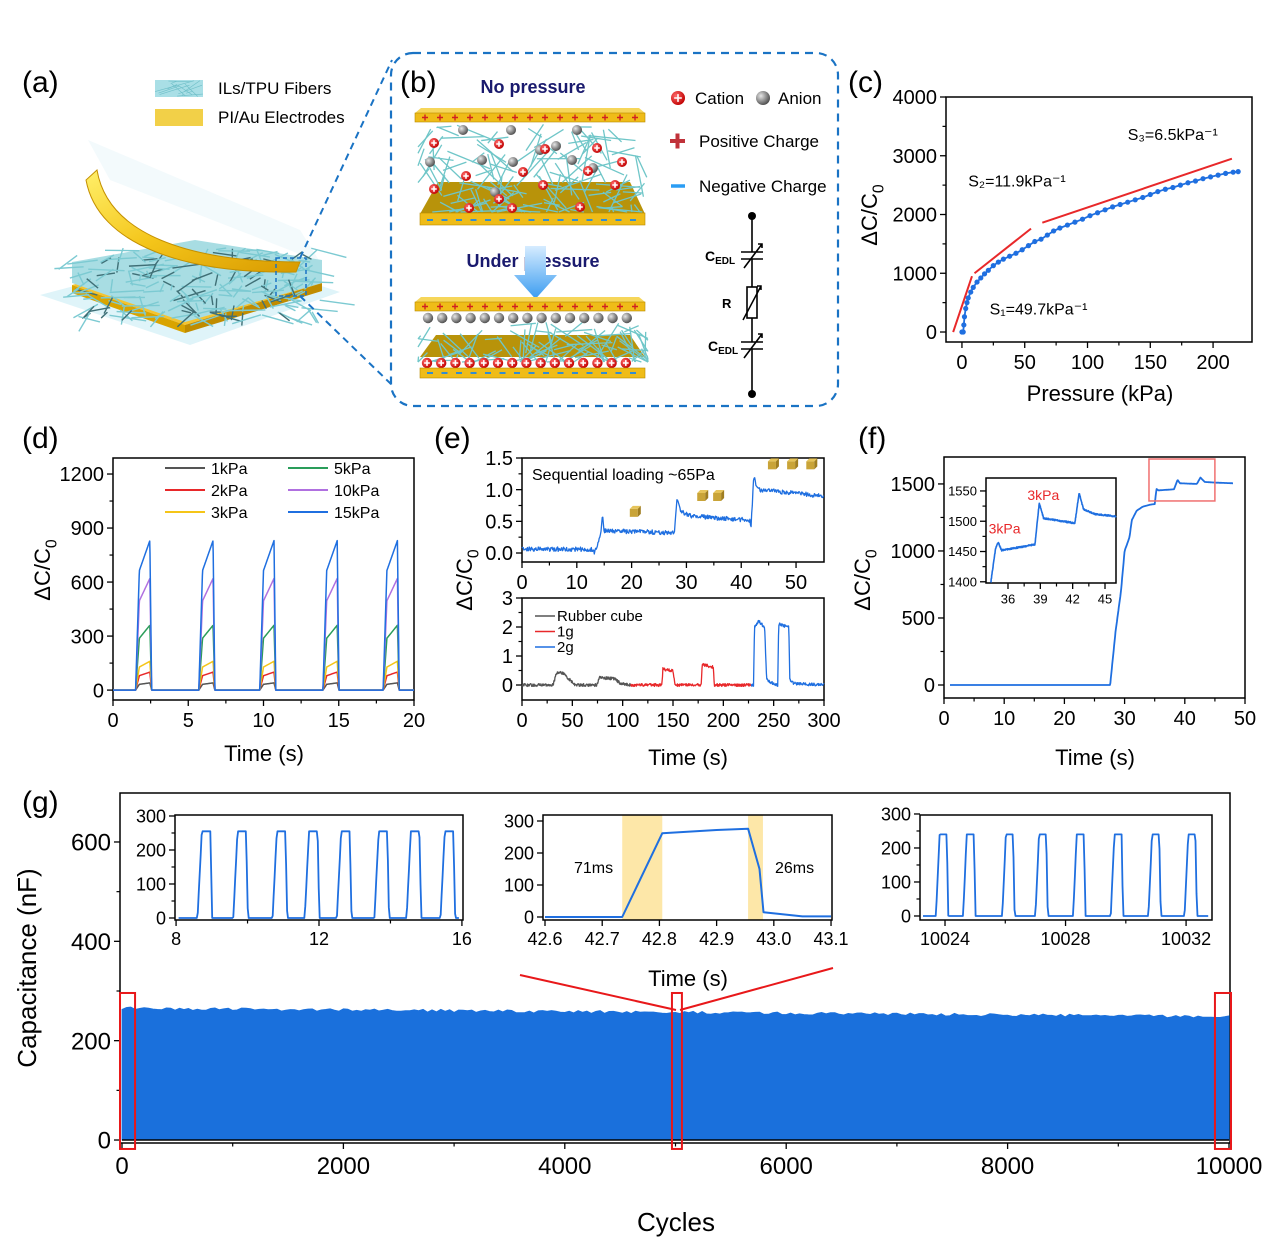 This screenshot has height=1250, width=1269. What do you see at coordinates (752, 216) in the screenshot?
I see `terminal-icon` at bounding box center [752, 216].